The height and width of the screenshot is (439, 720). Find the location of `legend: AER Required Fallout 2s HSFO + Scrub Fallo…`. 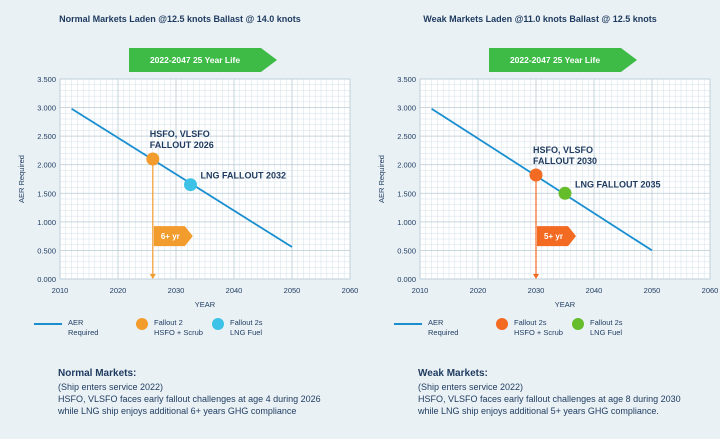

legend: AER Required Fallout 2s HSFO + Scrub Fallo… is located at coordinates (540, 333).